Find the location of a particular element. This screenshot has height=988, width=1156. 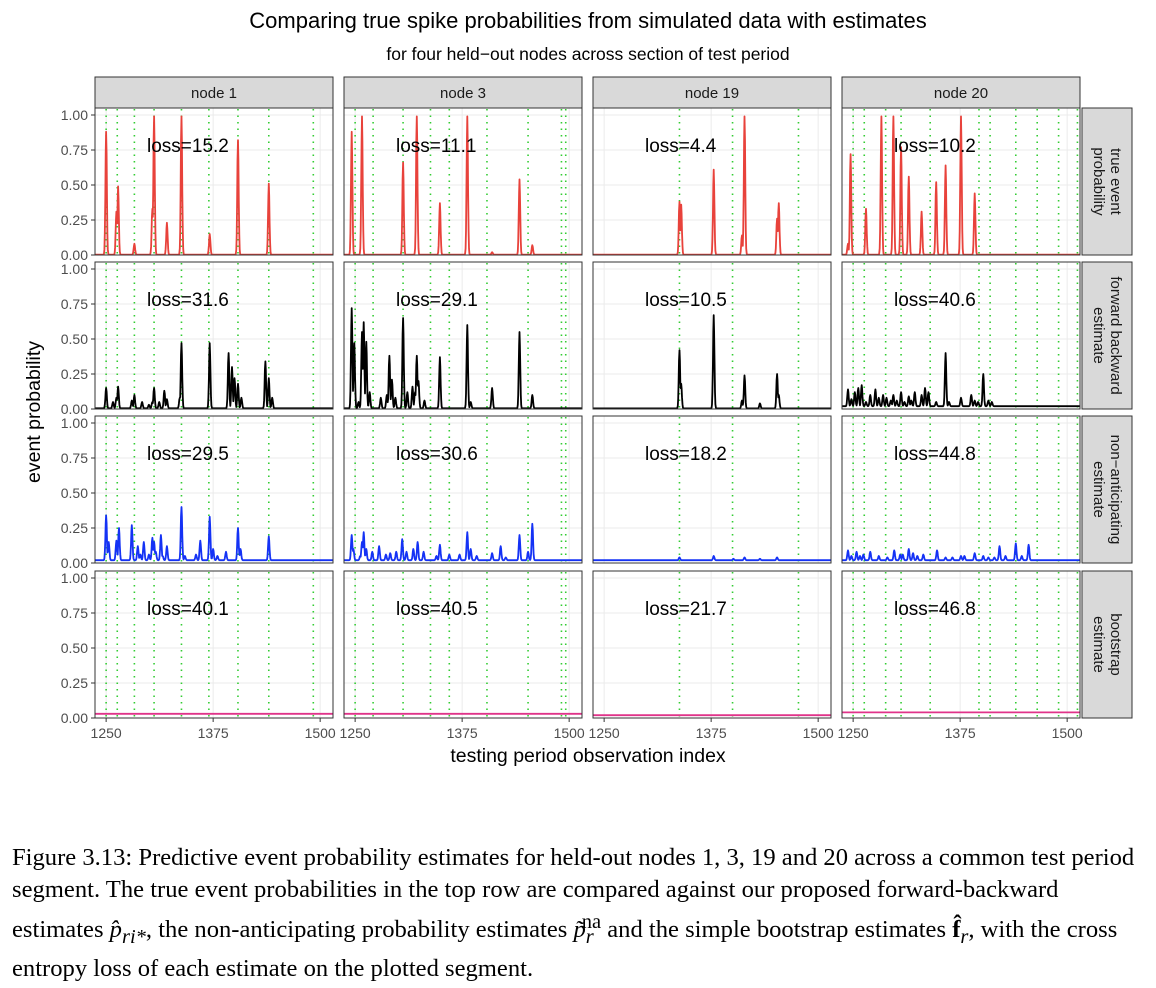

panel-node-19-row-3: loss=18.2 is located at coordinates (712, 489).